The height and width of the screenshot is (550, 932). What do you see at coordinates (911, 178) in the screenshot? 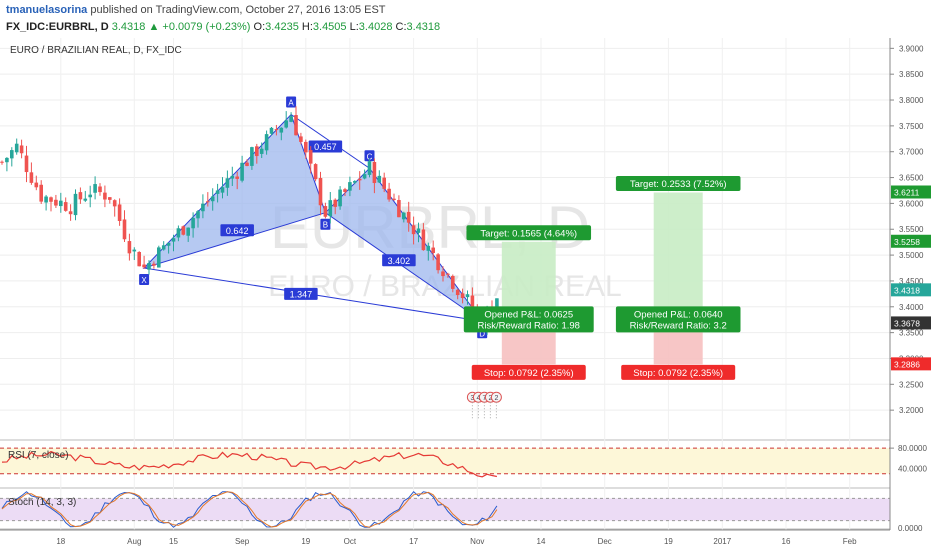
I see `price-tick-label: 3.6500` at bounding box center [911, 178].